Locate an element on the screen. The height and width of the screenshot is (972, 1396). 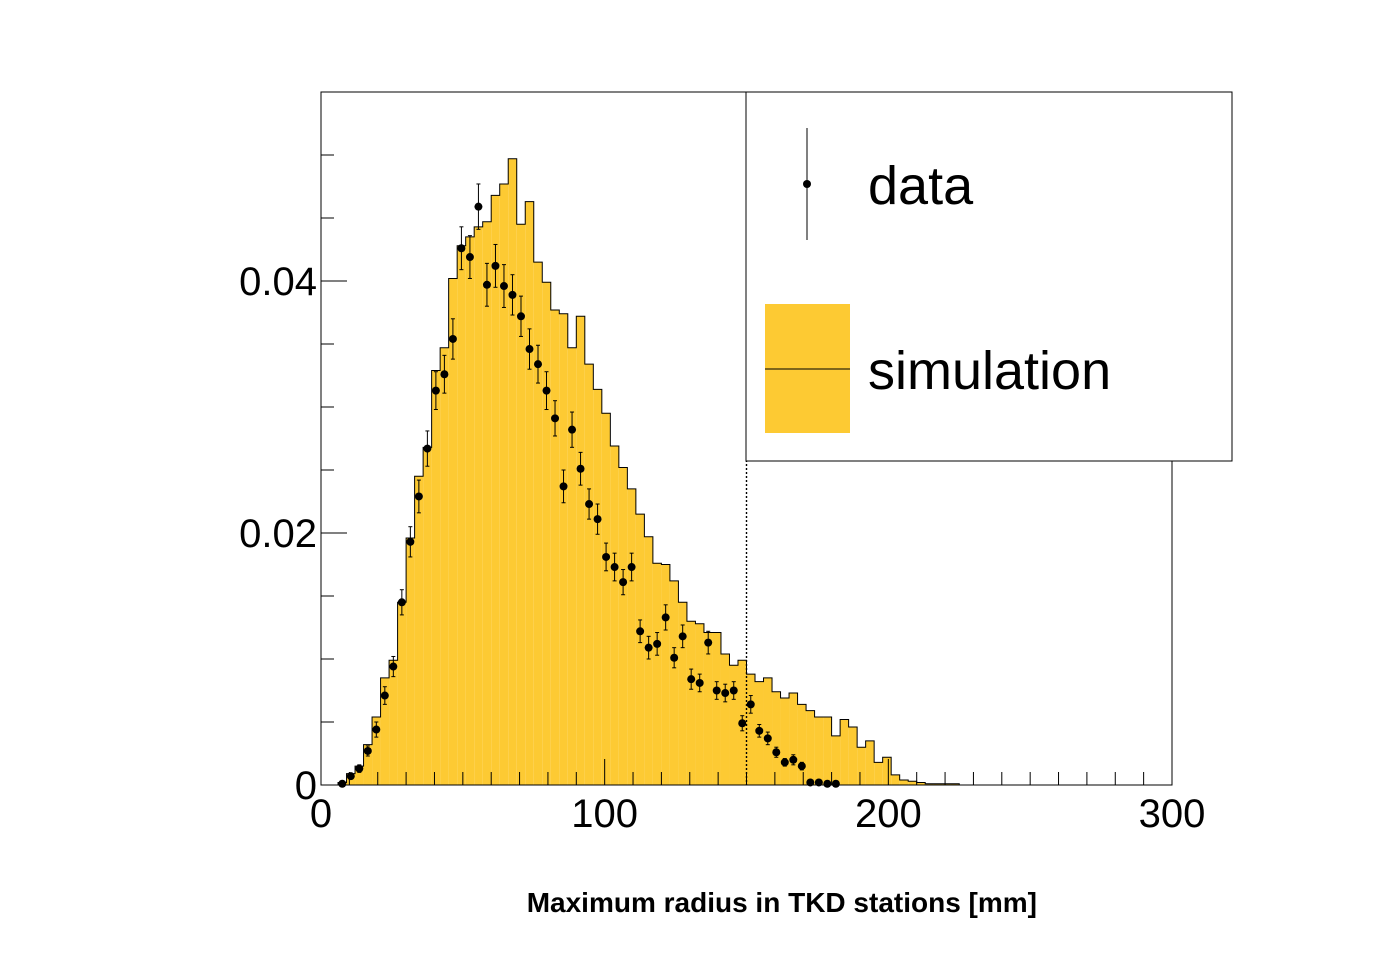
x-axis-label: Maximum radius in TKD stations [mm] is located at coordinates (782, 902).